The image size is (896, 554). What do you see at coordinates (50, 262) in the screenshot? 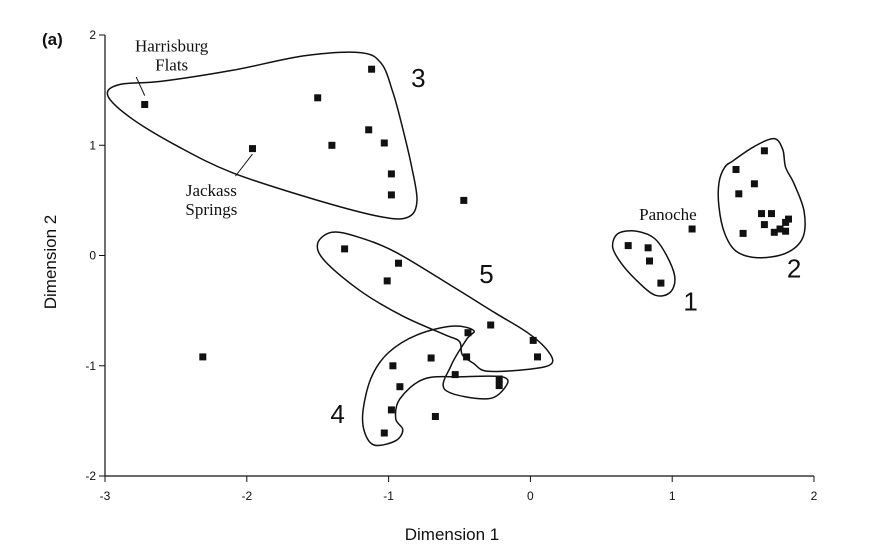
I see `y-axis-title: Dimension 2` at bounding box center [50, 262].